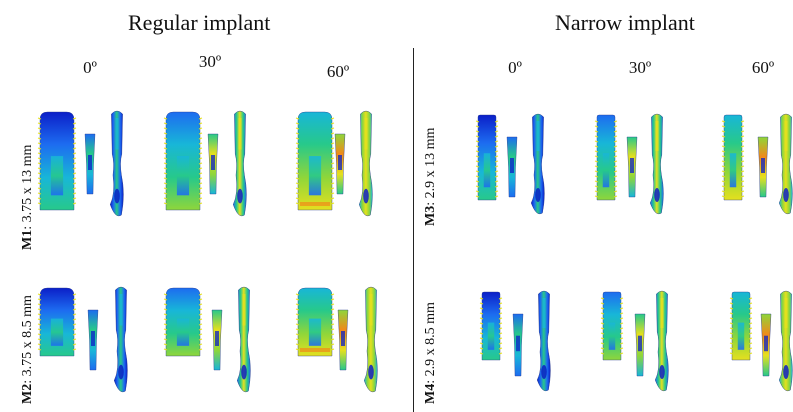 The image size is (793, 412). I want to click on m3-30deg-abutment, so click(656, 164).